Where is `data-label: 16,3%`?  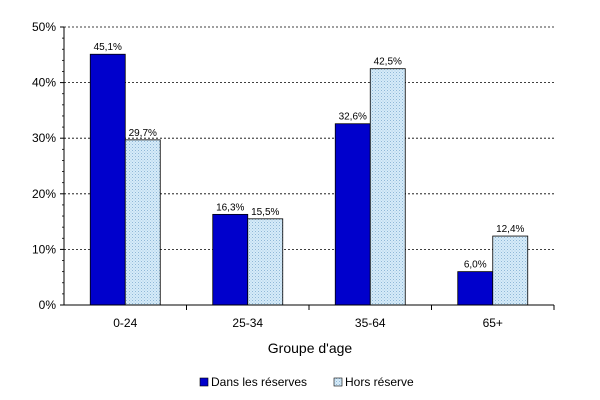
data-label: 16,3% is located at coordinates (230, 207).